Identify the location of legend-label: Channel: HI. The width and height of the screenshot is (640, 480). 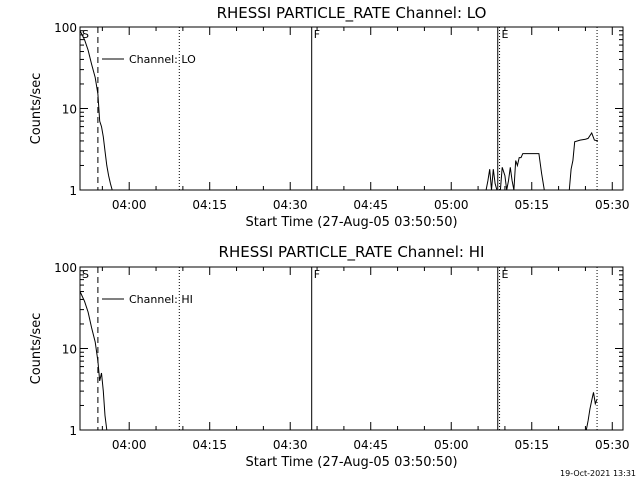
(161, 299).